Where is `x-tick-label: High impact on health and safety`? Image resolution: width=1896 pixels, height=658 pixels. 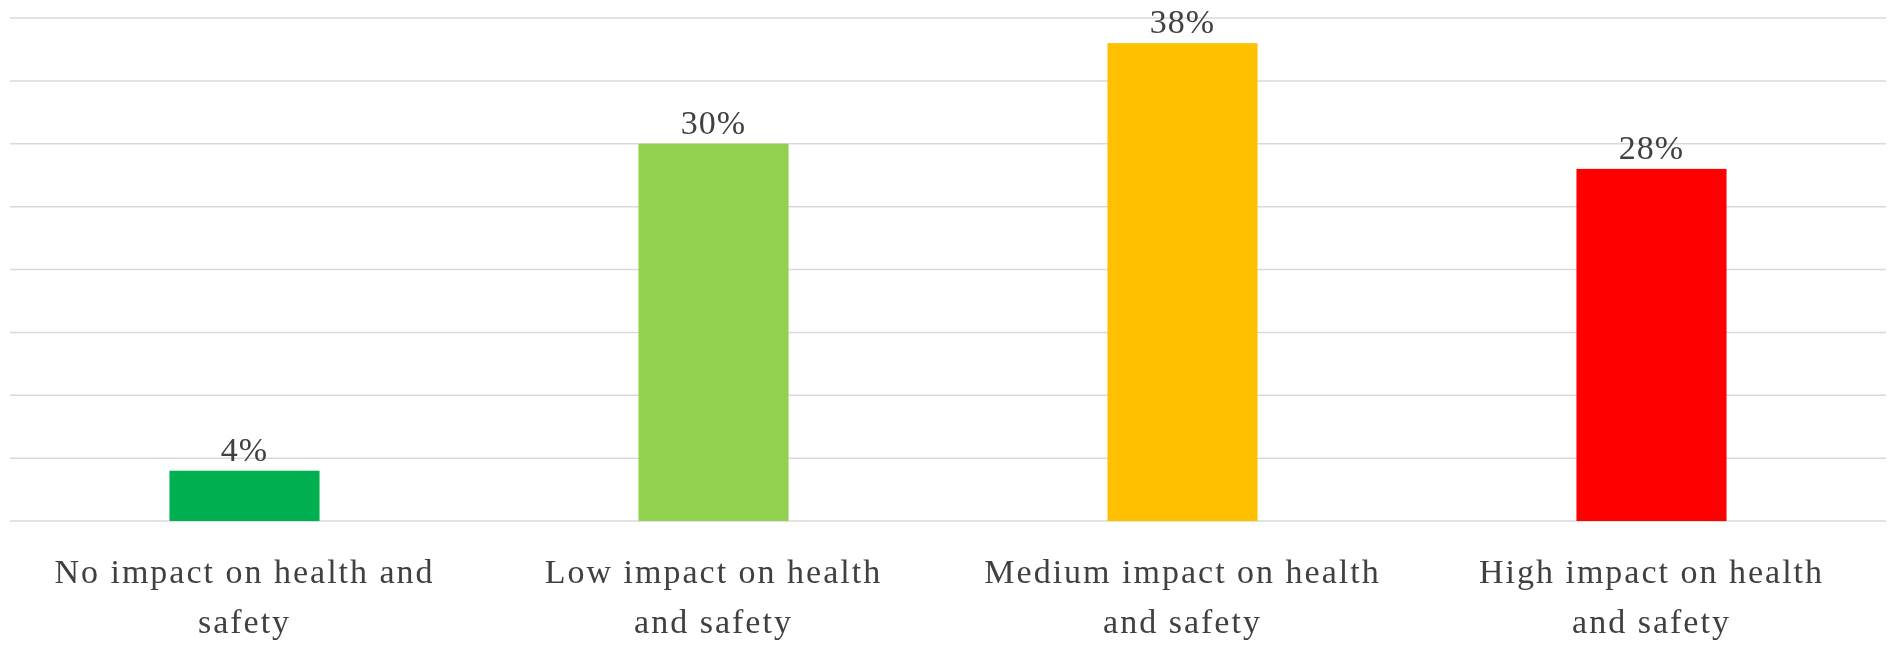
x-tick-label: High impact on health and safety is located at coordinates (1651, 596).